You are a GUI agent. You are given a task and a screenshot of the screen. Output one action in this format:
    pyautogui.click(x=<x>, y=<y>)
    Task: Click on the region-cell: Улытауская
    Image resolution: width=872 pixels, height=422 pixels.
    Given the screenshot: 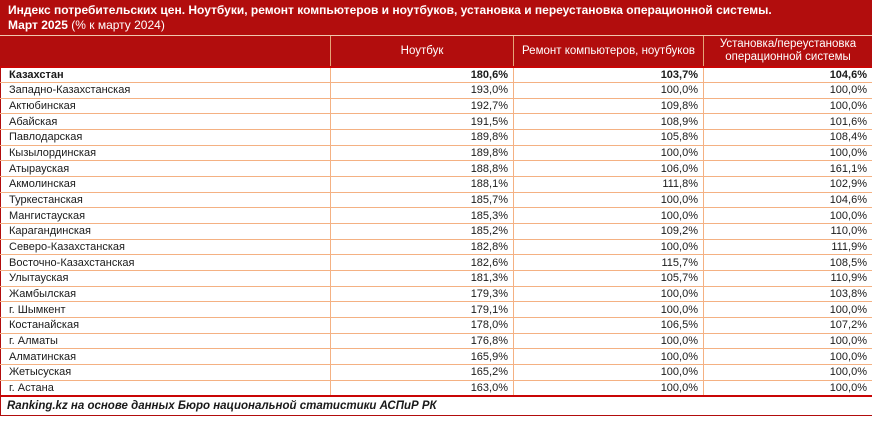 What is the action you would take?
    pyautogui.click(x=165, y=278)
    